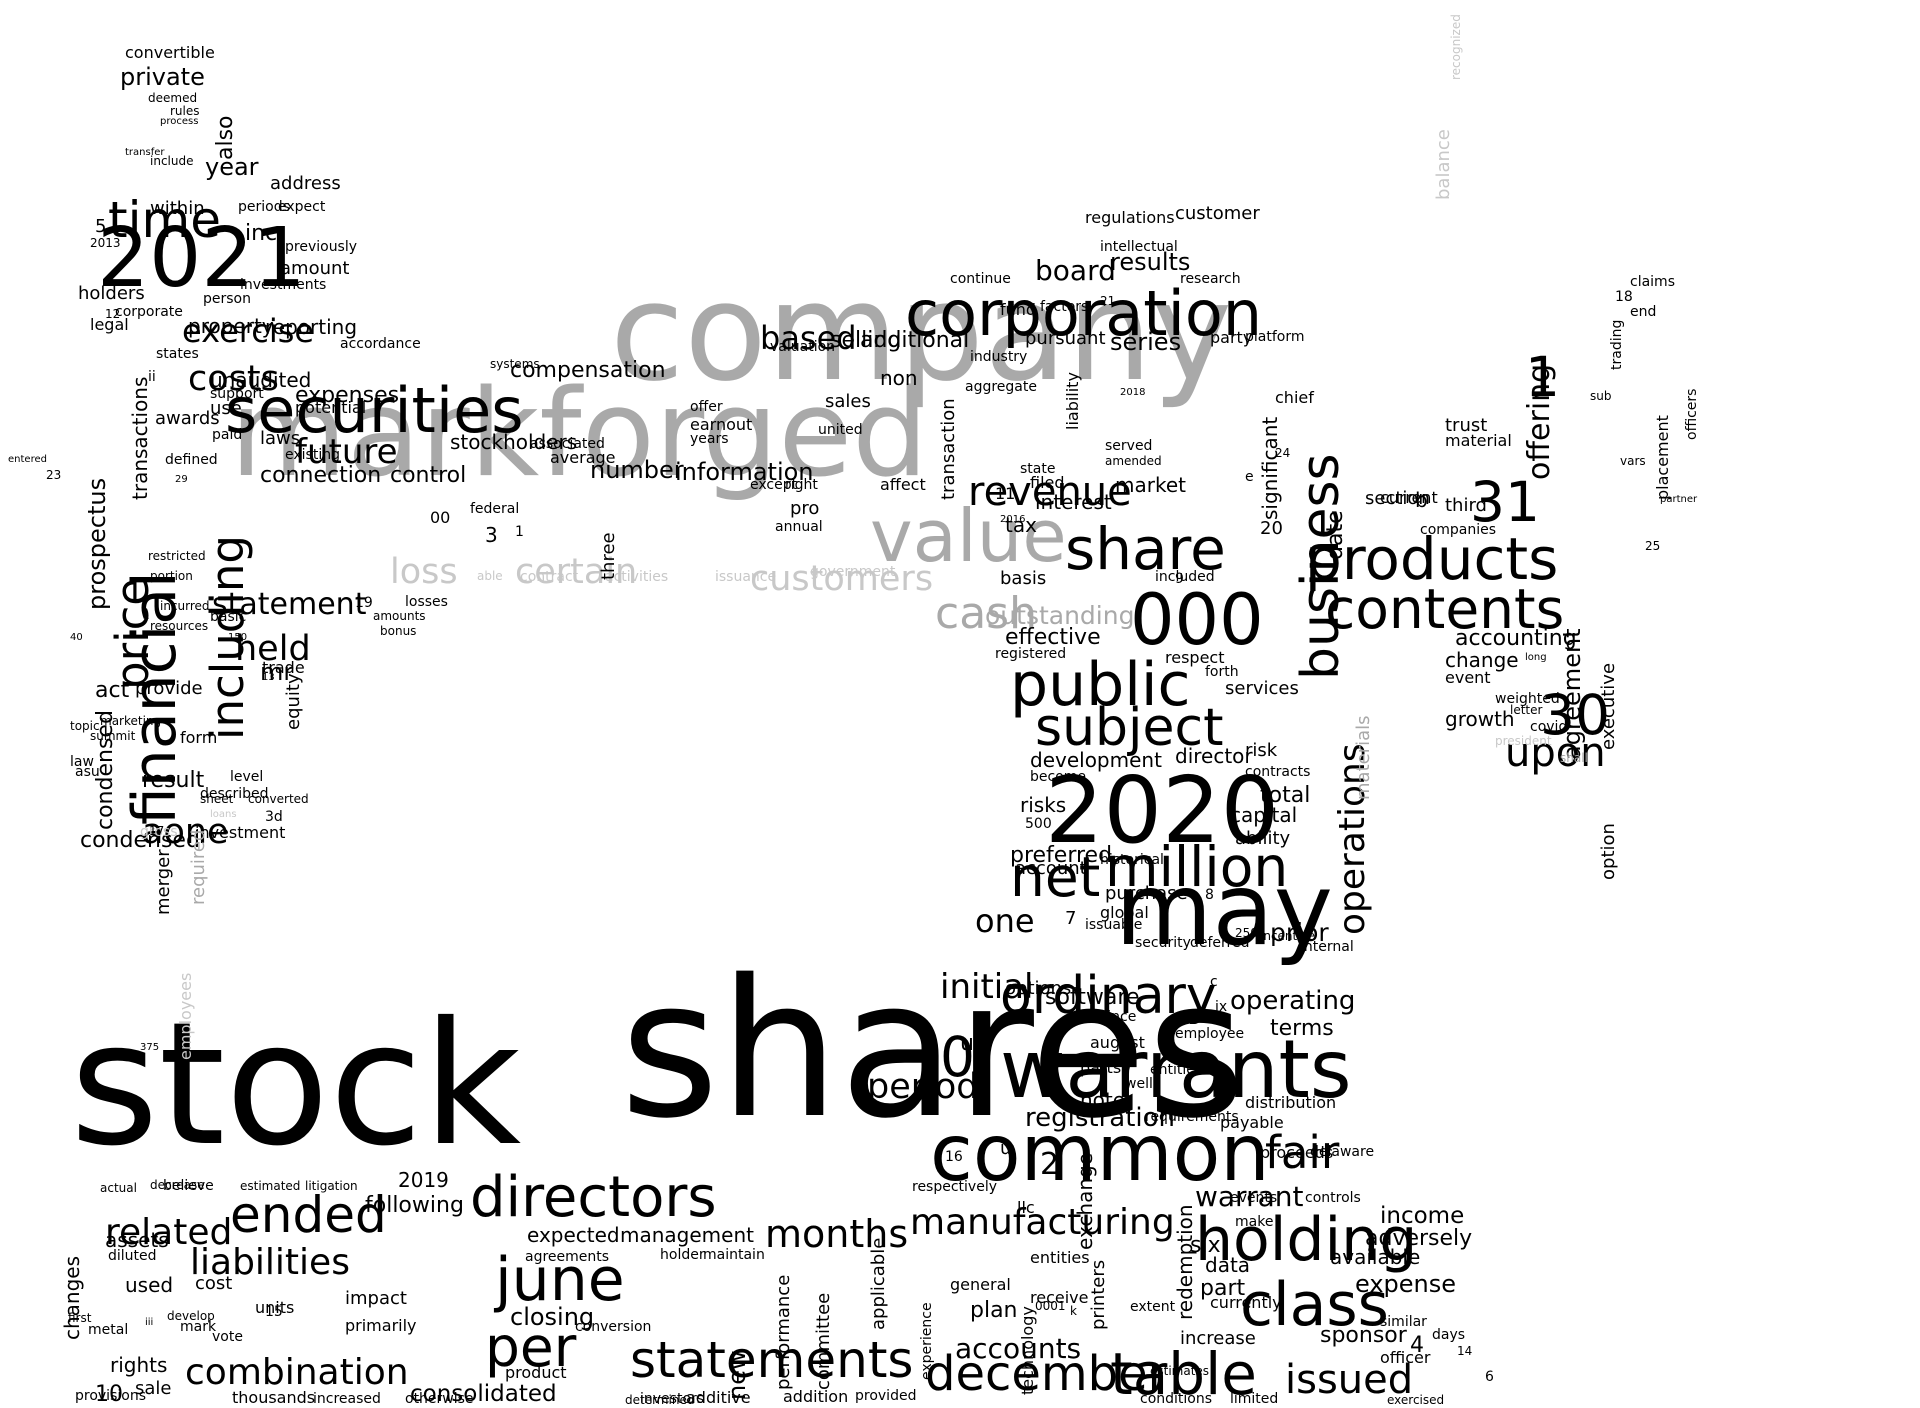 Image resolution: width=1920 pixels, height=1408 pixels. I want to click on cloud-word: equity, so click(293, 701).